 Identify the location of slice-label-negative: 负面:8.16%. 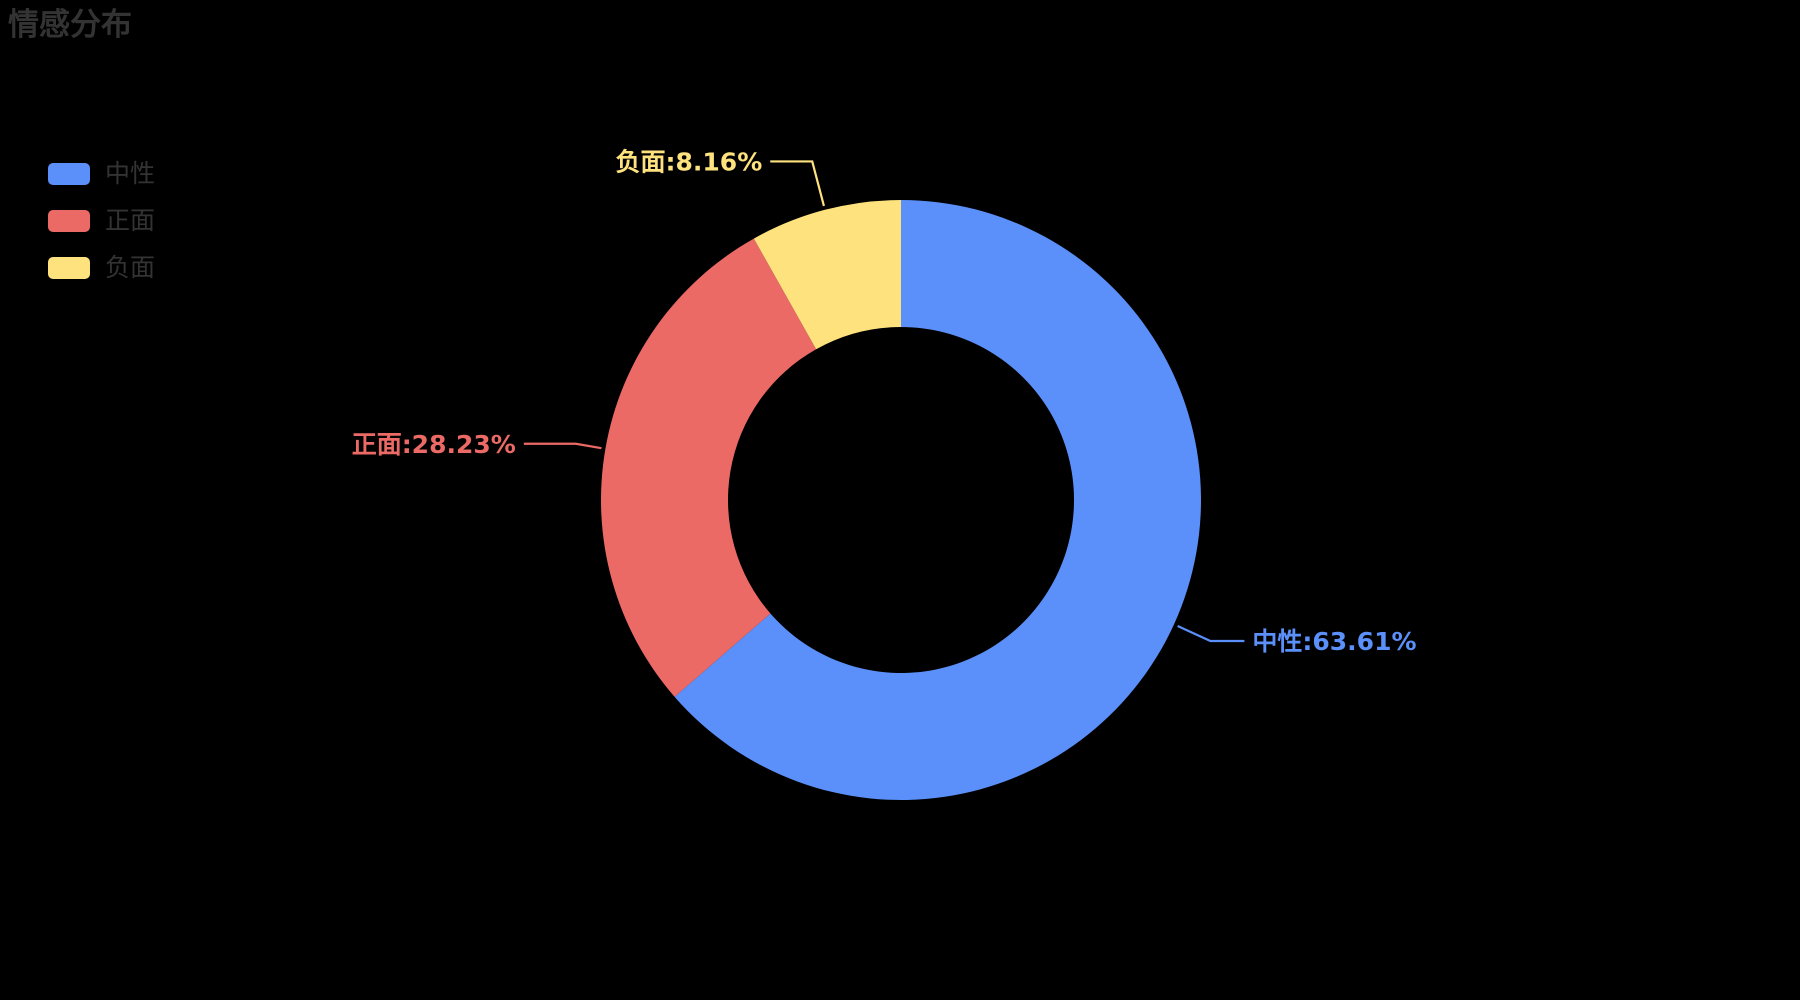
(689, 161).